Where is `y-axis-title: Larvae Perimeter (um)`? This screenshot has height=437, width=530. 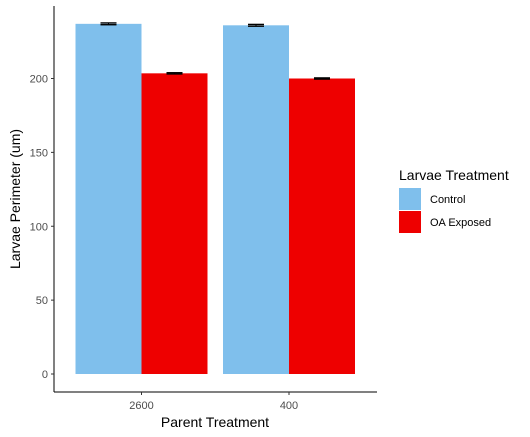
y-axis-title: Larvae Perimeter (um) is located at coordinates (15, 199).